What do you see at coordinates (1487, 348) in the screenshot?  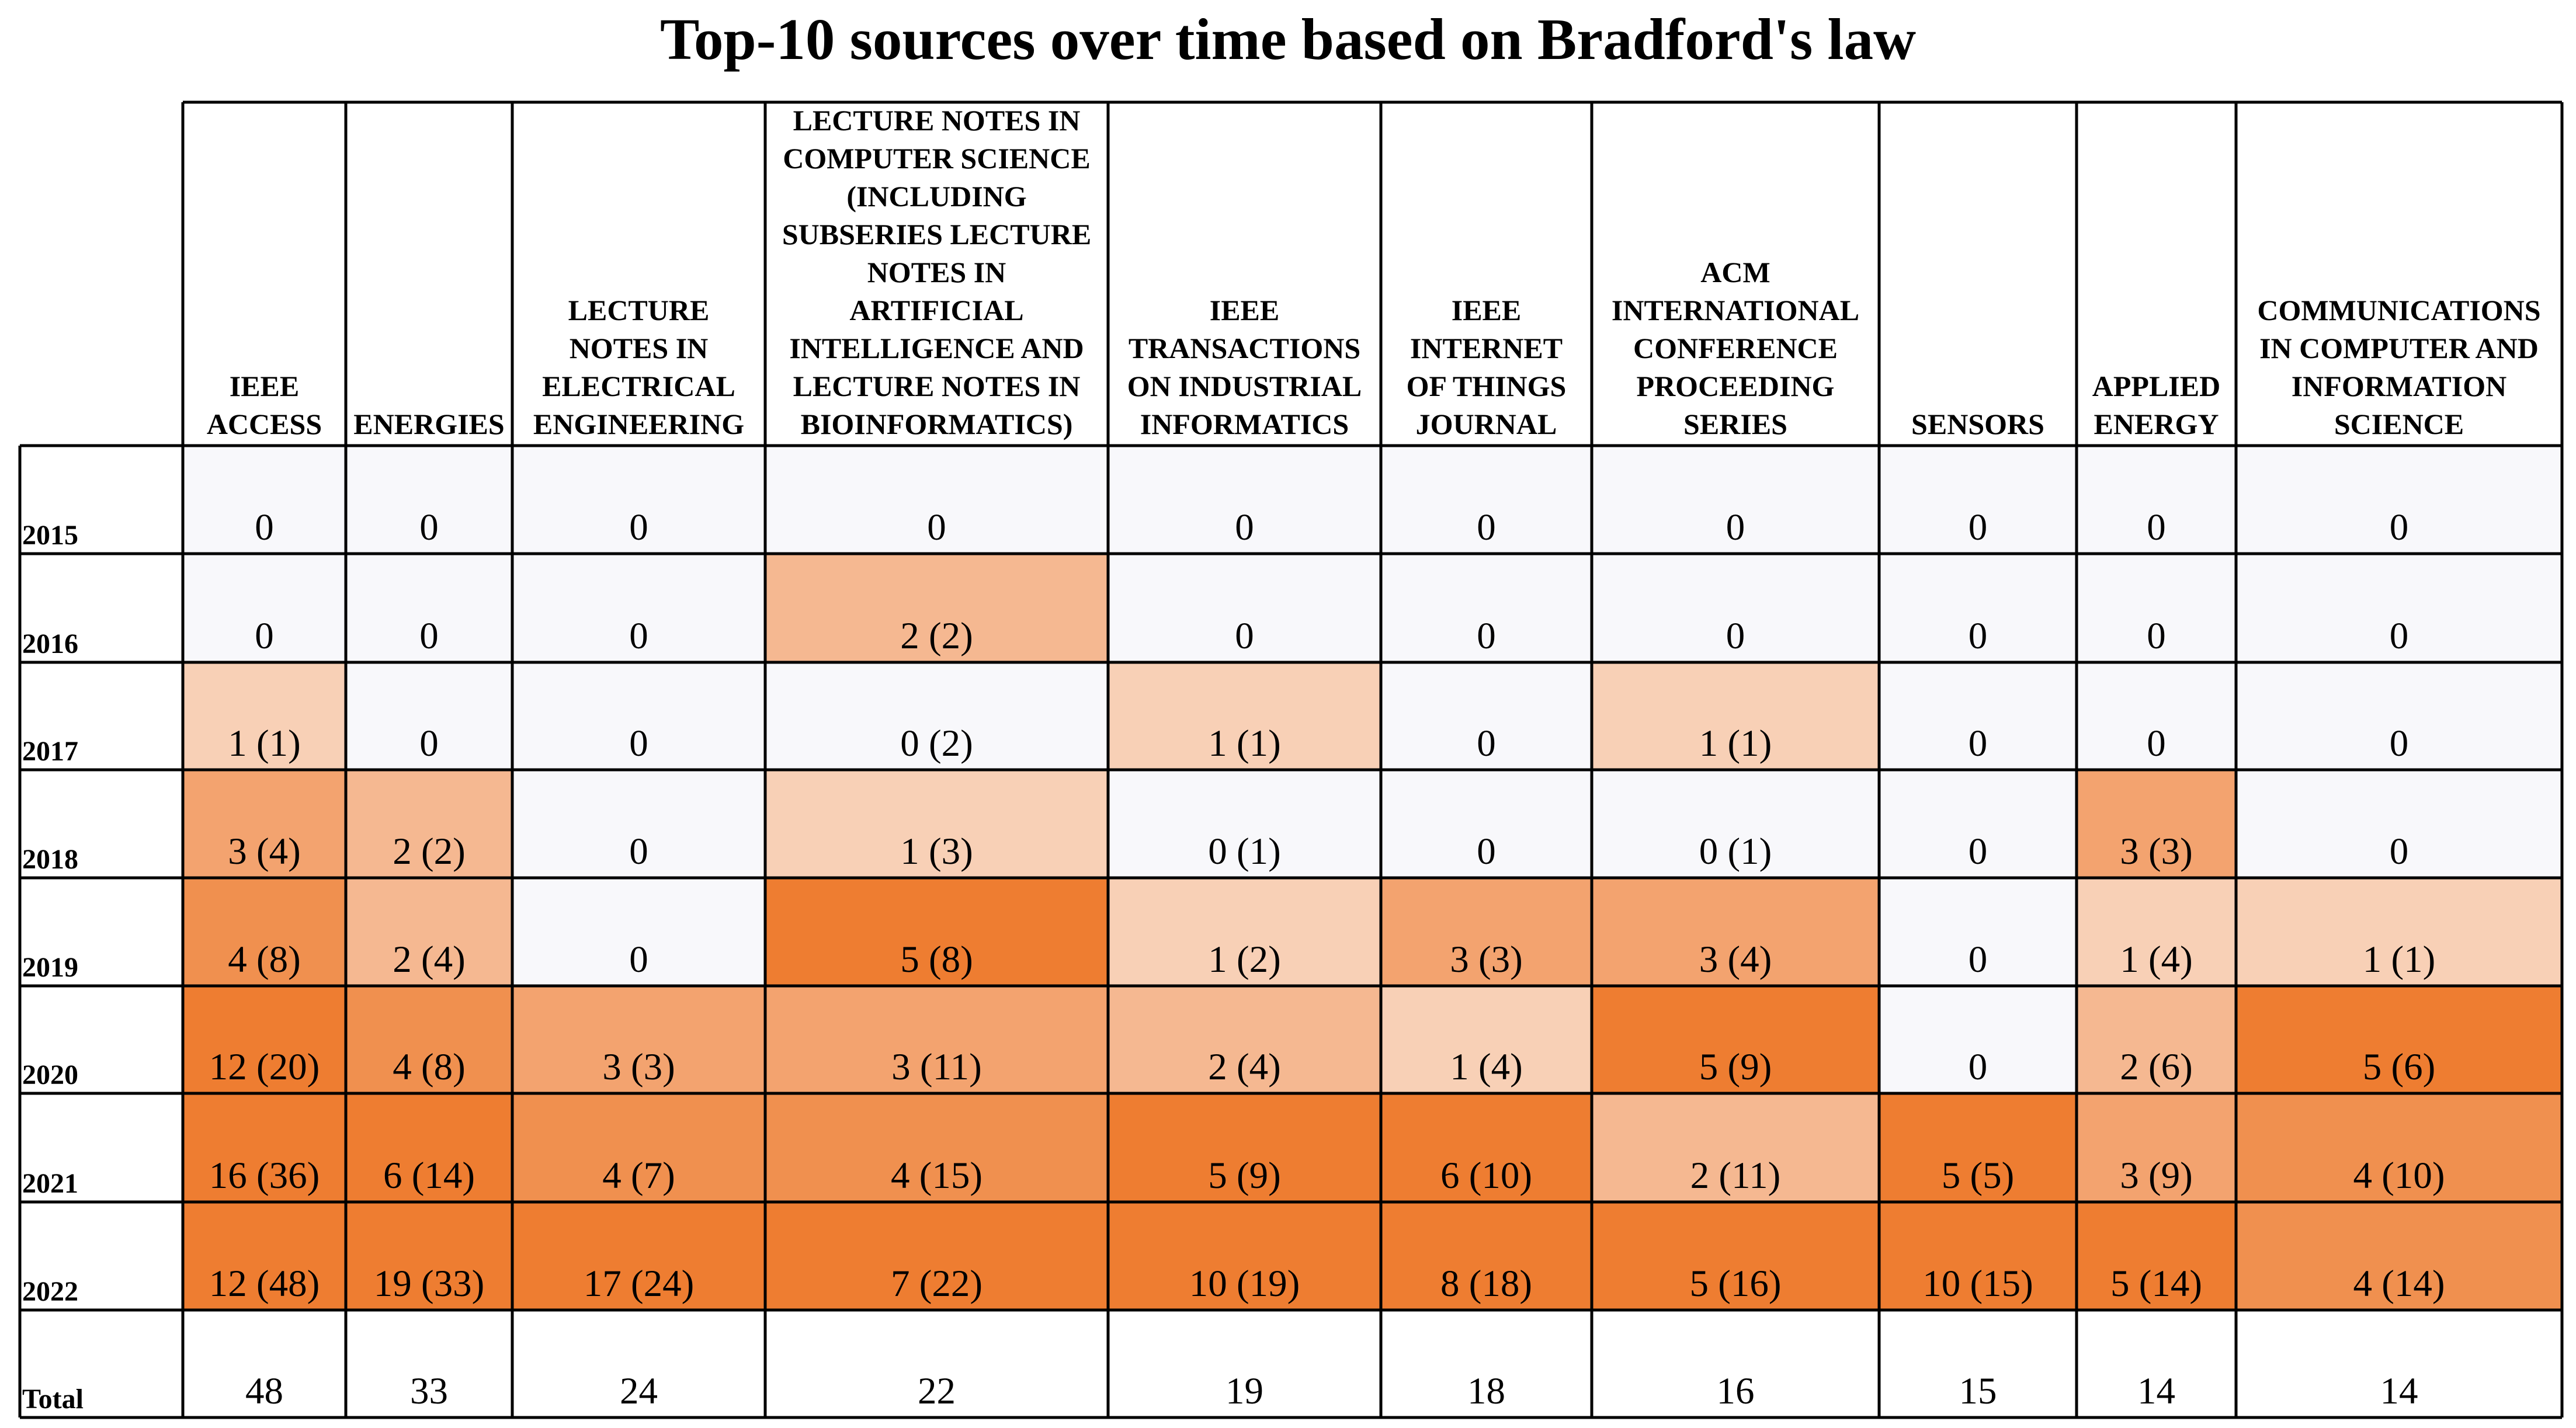 I see `column-header: INTERNET` at bounding box center [1487, 348].